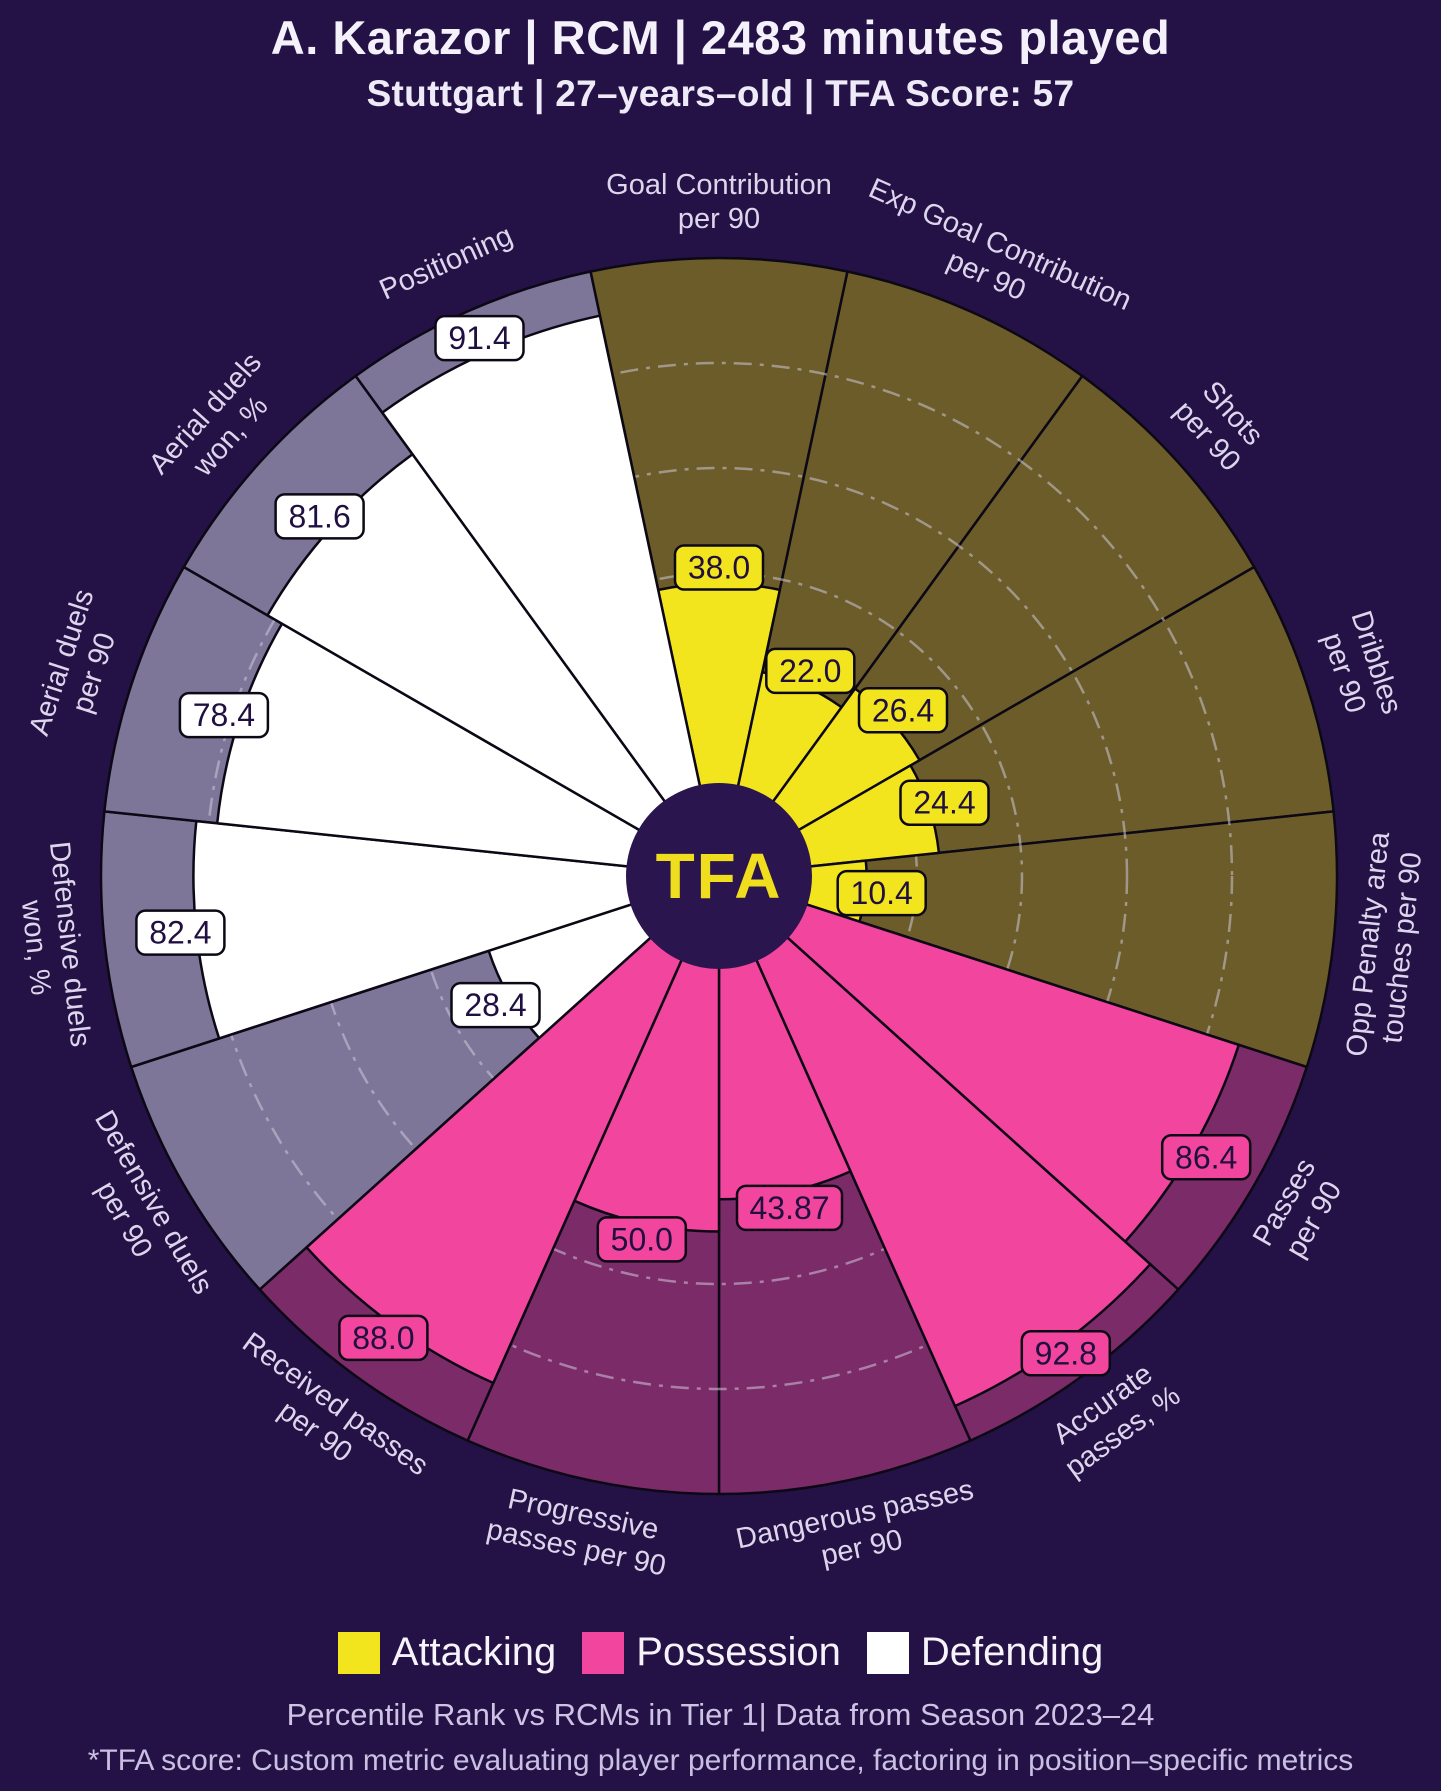 The image size is (1441, 1791). I want to click on value-badge-text: 50.0, so click(642, 1239).